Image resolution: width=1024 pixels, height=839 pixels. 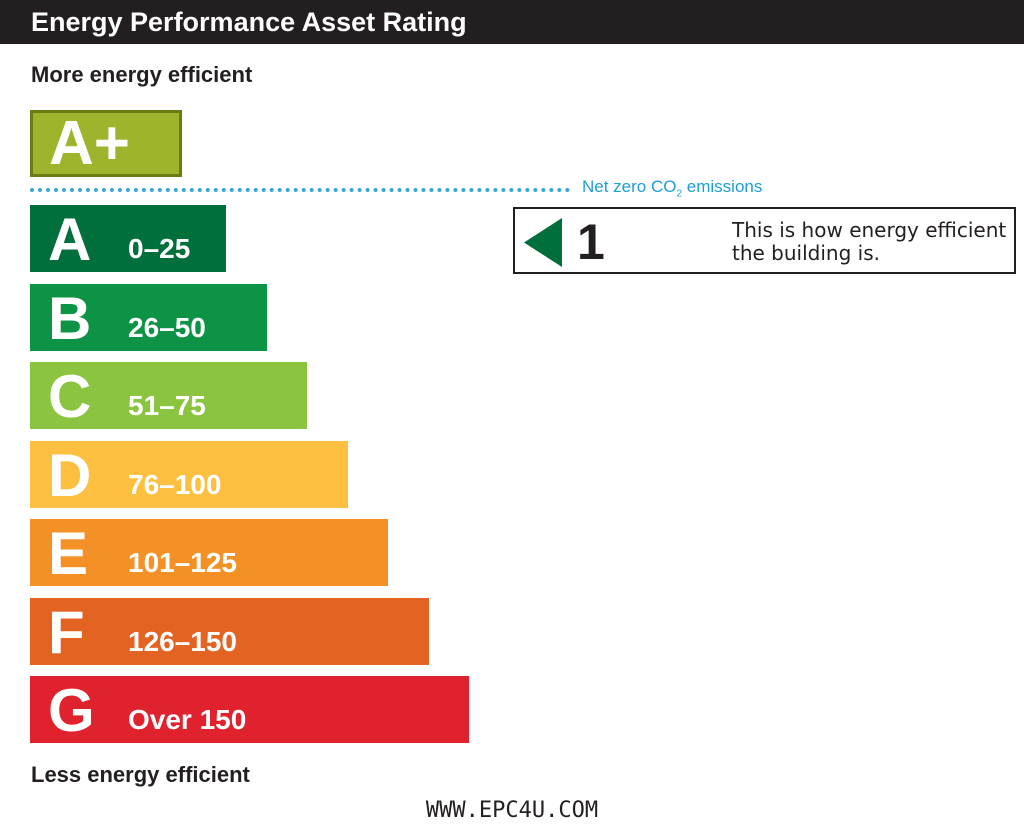 I want to click on net-zero-dotted-line, so click(x=300, y=190).